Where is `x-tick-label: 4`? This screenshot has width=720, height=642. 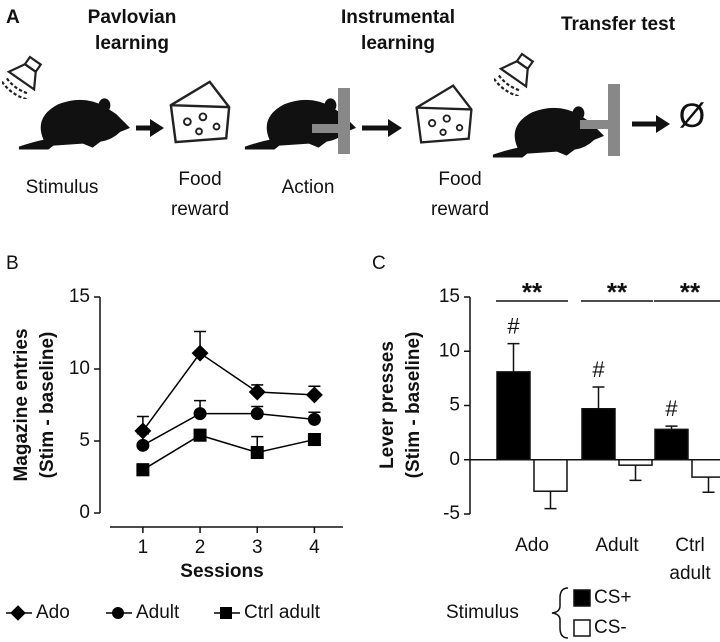 x-tick-label: 4 is located at coordinates (314, 547).